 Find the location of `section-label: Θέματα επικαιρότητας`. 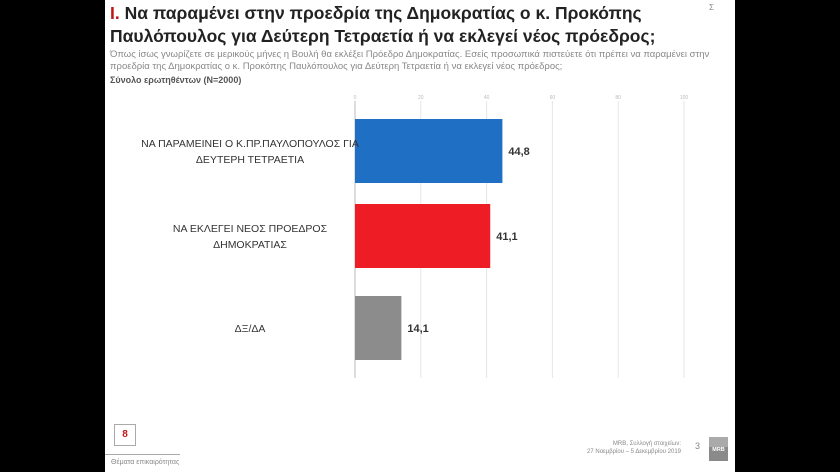

section-label: Θέματα επικαιρότητας is located at coordinates (145, 462).